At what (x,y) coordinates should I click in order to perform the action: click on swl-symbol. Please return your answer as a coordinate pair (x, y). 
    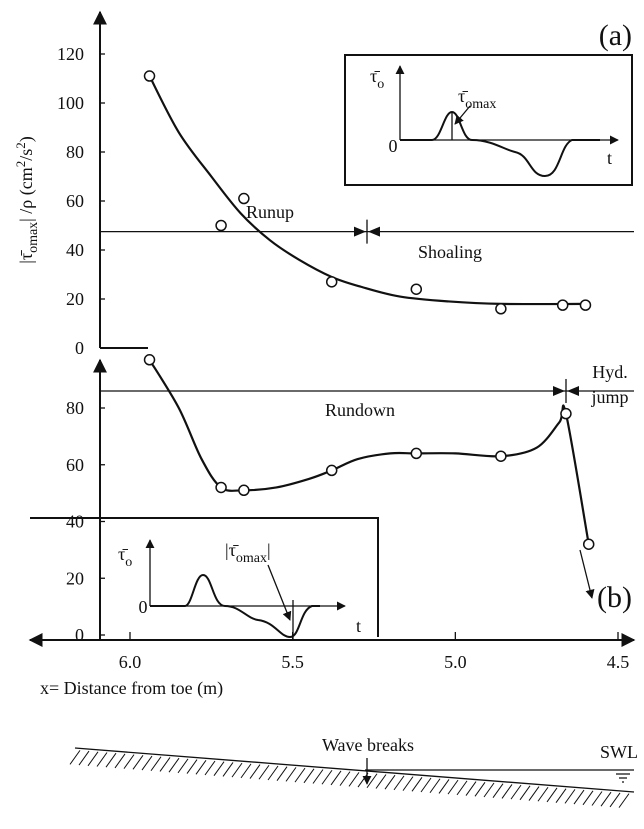
    Looking at the image, I should click on (623, 778).